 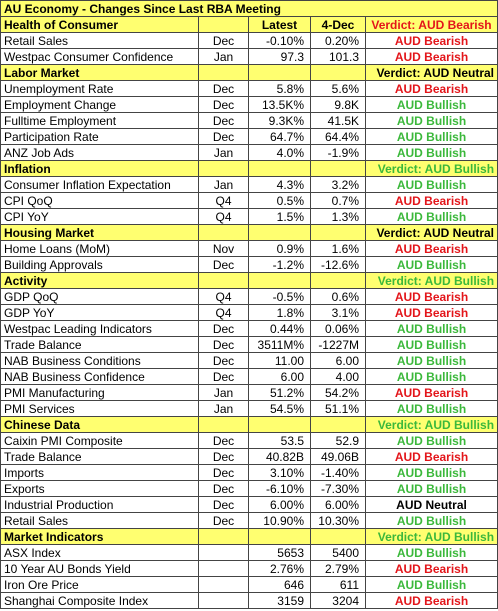 I want to click on section-row: Inflation Verdict: AUD Bullish, so click(x=249, y=168).